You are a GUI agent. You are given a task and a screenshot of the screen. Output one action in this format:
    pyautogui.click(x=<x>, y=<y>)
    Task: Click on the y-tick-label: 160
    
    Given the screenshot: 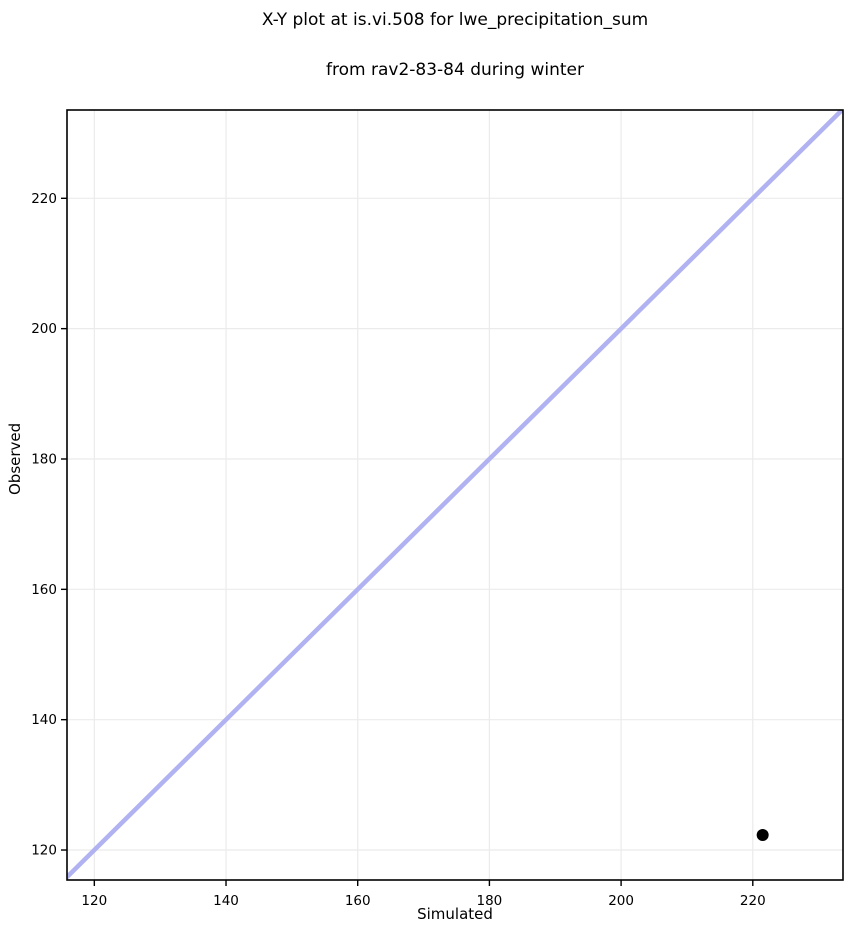 What is the action you would take?
    pyautogui.click(x=44, y=590)
    